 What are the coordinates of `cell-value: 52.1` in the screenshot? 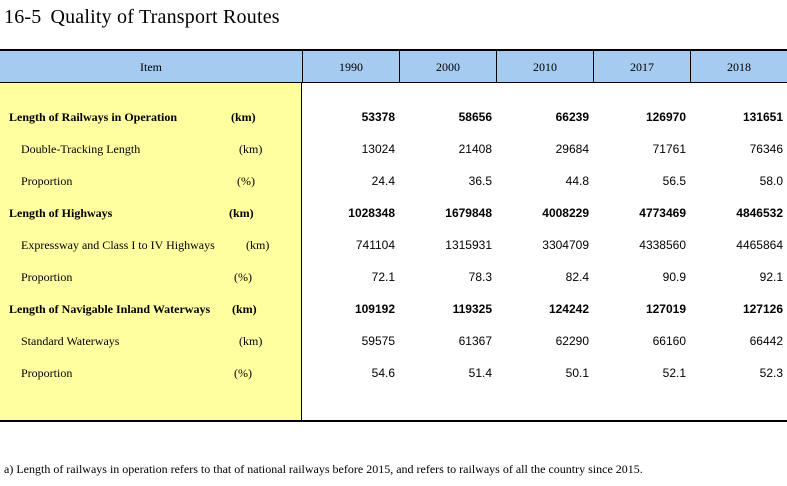 It's located at (674, 373).